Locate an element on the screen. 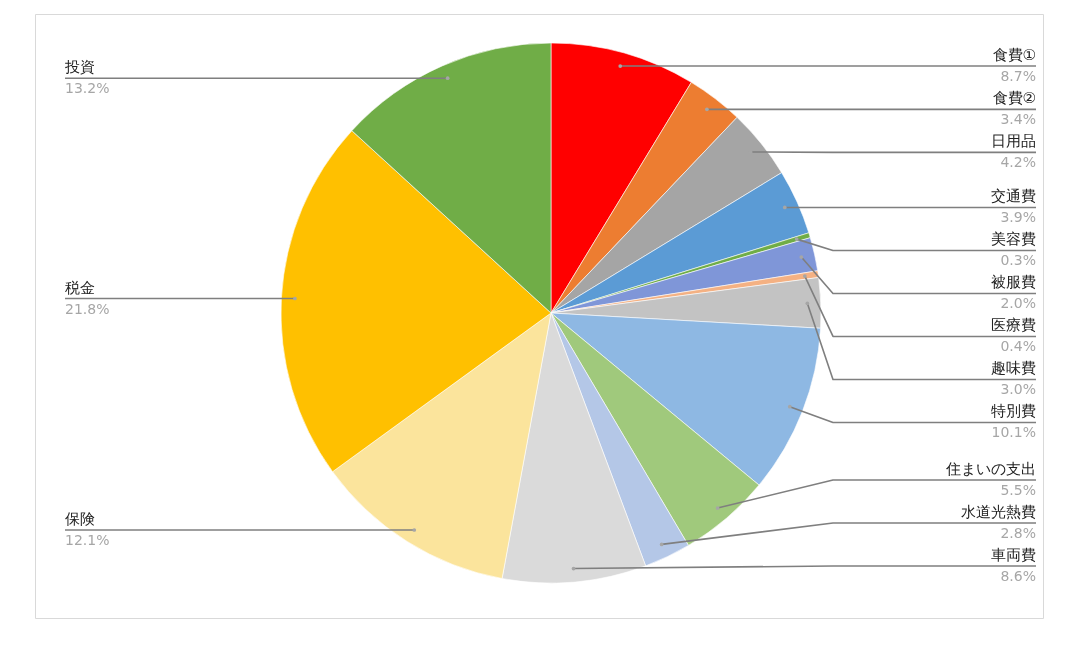 Image resolution: width=1082 pixels, height=658 pixels. slice-label: 美容費 is located at coordinates (1013, 239).